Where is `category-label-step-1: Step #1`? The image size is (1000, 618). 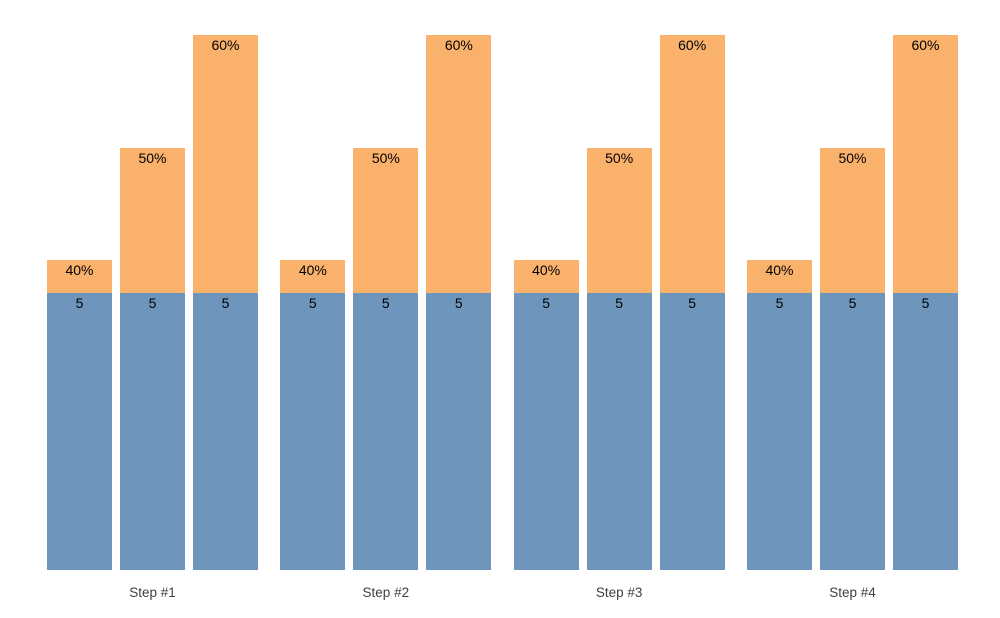 category-label-step-1: Step #1 is located at coordinates (152, 592).